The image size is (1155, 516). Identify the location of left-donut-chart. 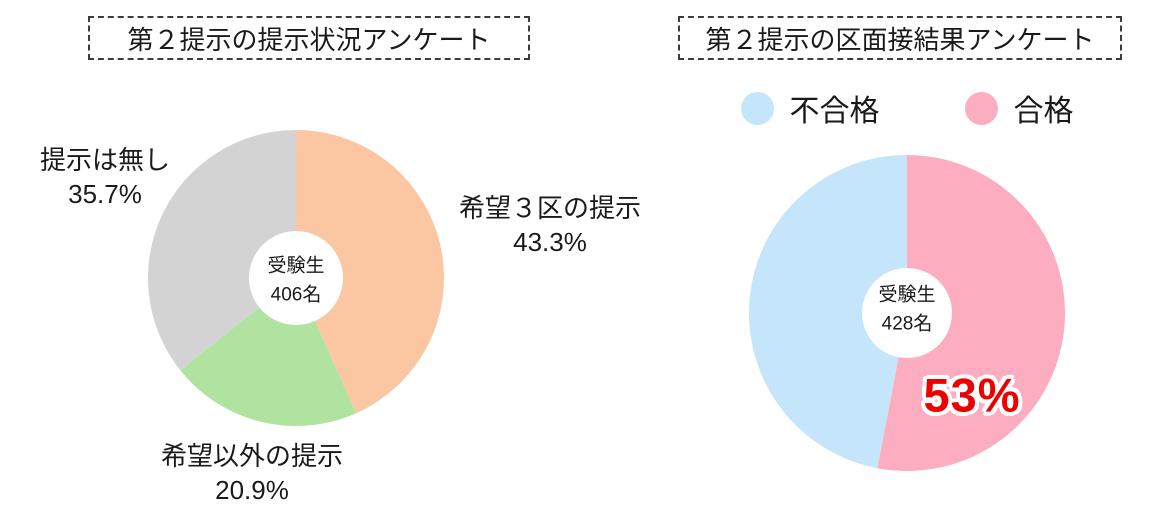
(296, 278).